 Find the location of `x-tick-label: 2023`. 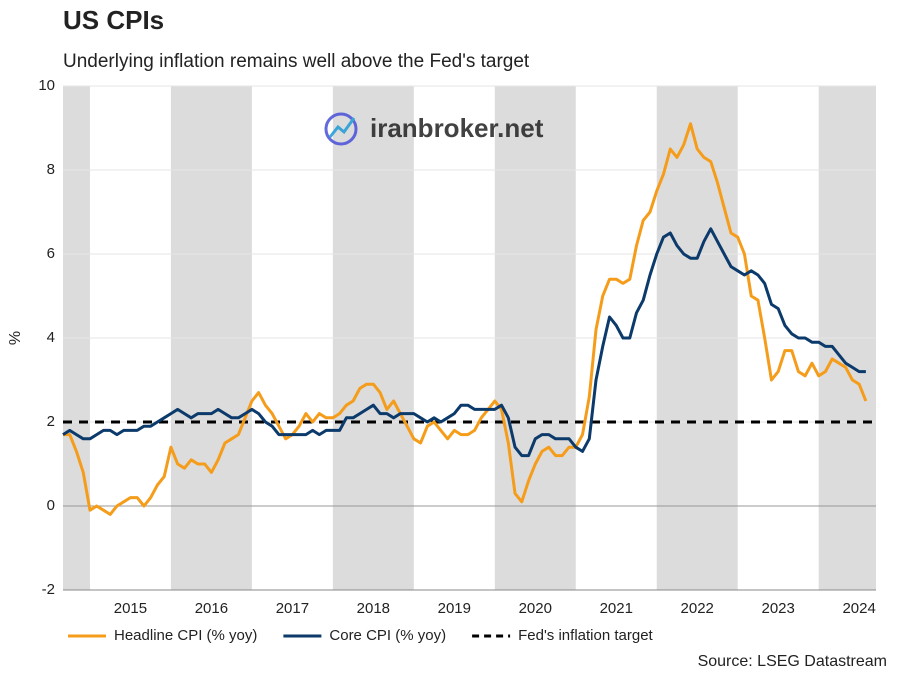

x-tick-label: 2023 is located at coordinates (778, 608).